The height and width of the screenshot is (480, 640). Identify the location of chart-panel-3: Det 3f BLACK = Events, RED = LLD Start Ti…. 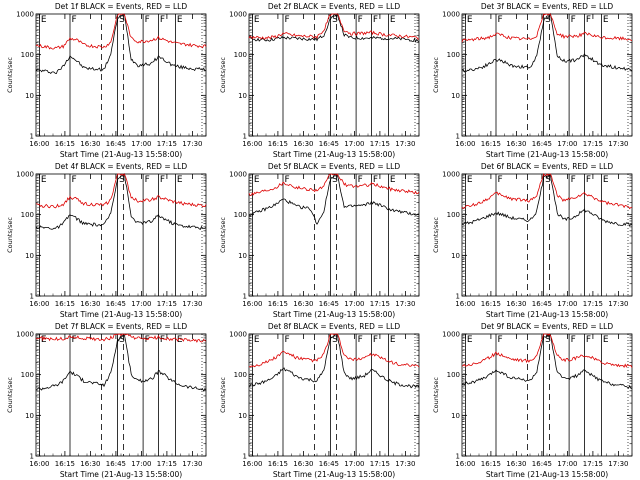
(532, 80).